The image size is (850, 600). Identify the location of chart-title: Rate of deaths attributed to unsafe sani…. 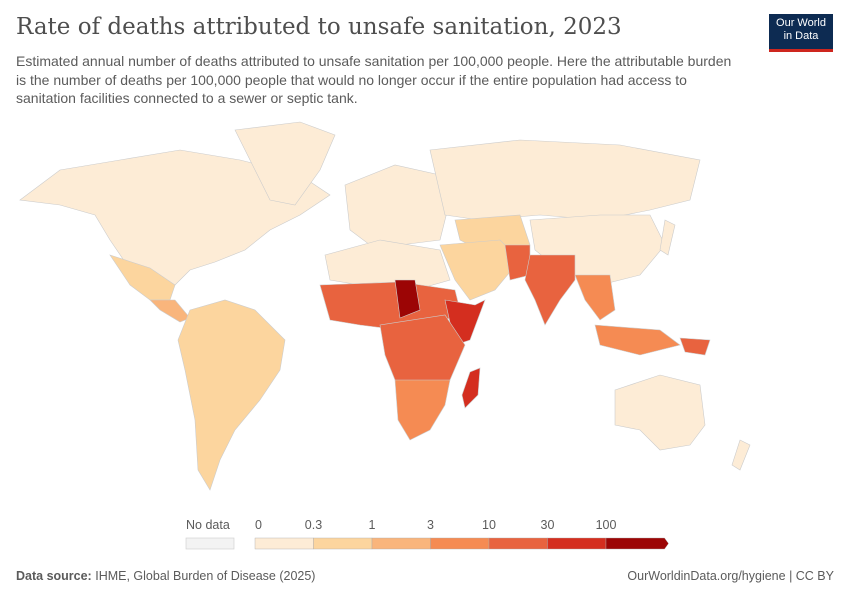
(319, 27).